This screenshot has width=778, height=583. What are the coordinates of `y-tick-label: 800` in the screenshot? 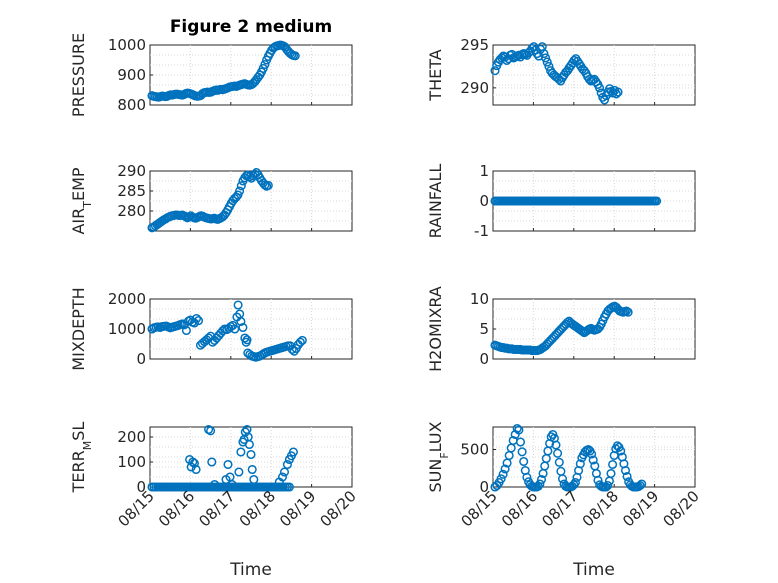 It's located at (131, 105).